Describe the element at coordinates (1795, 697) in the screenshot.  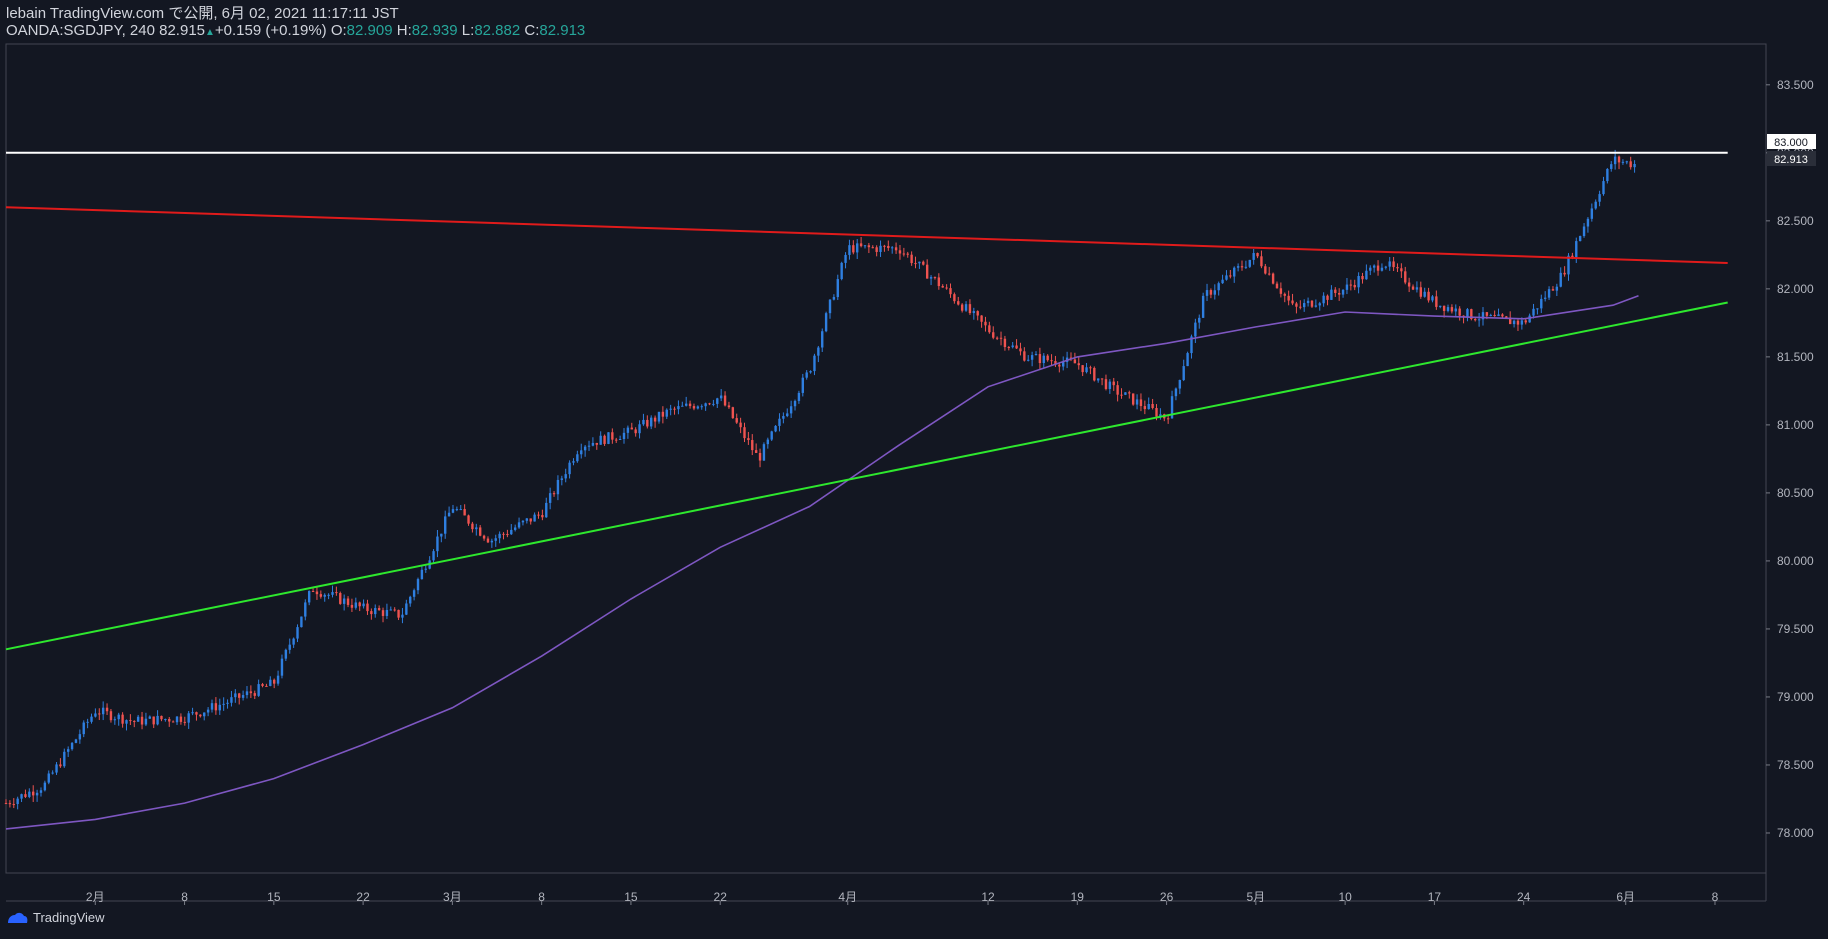
I see `y-tick-label: 79.000` at that location.